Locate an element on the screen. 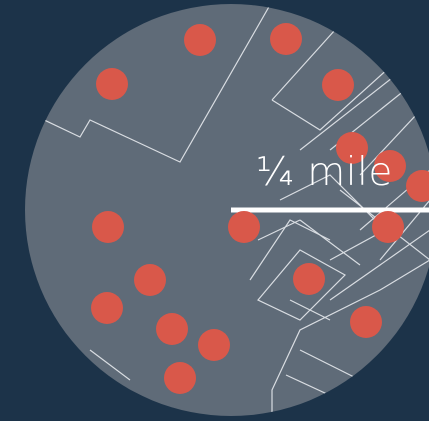 Image resolution: width=429 pixels, height=421 pixels. scale-label: ¼ mile is located at coordinates (324, 172).